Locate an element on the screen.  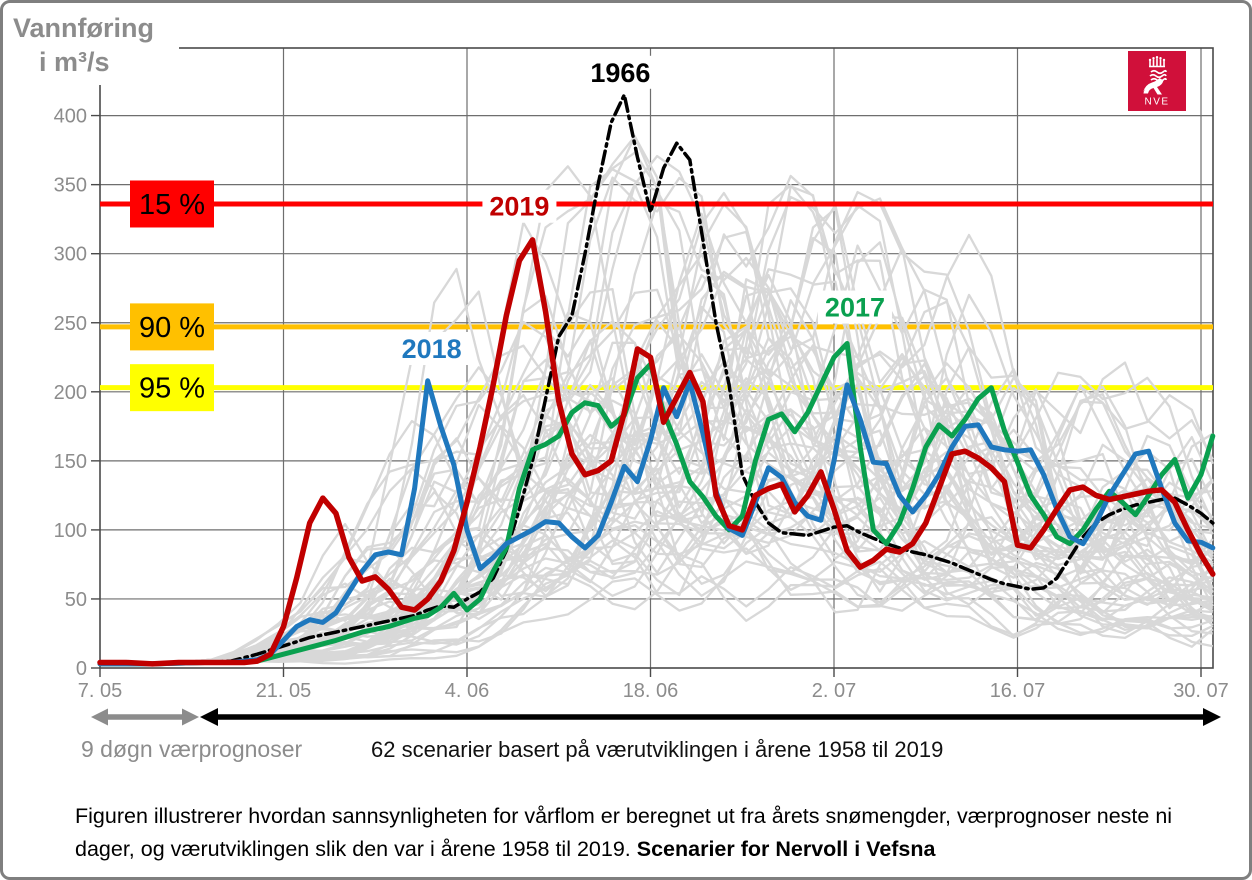
svg-text: 4. 06 is located at coordinates (467, 691).